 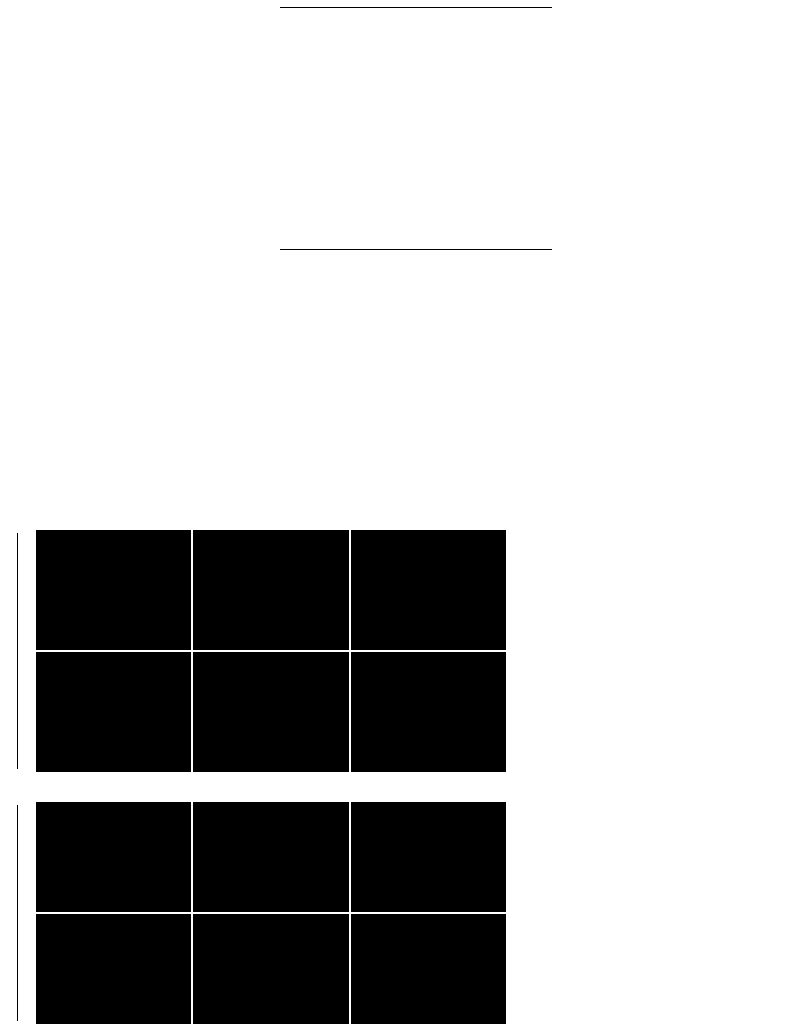 I want to click on panel-d, so click(x=133, y=372).